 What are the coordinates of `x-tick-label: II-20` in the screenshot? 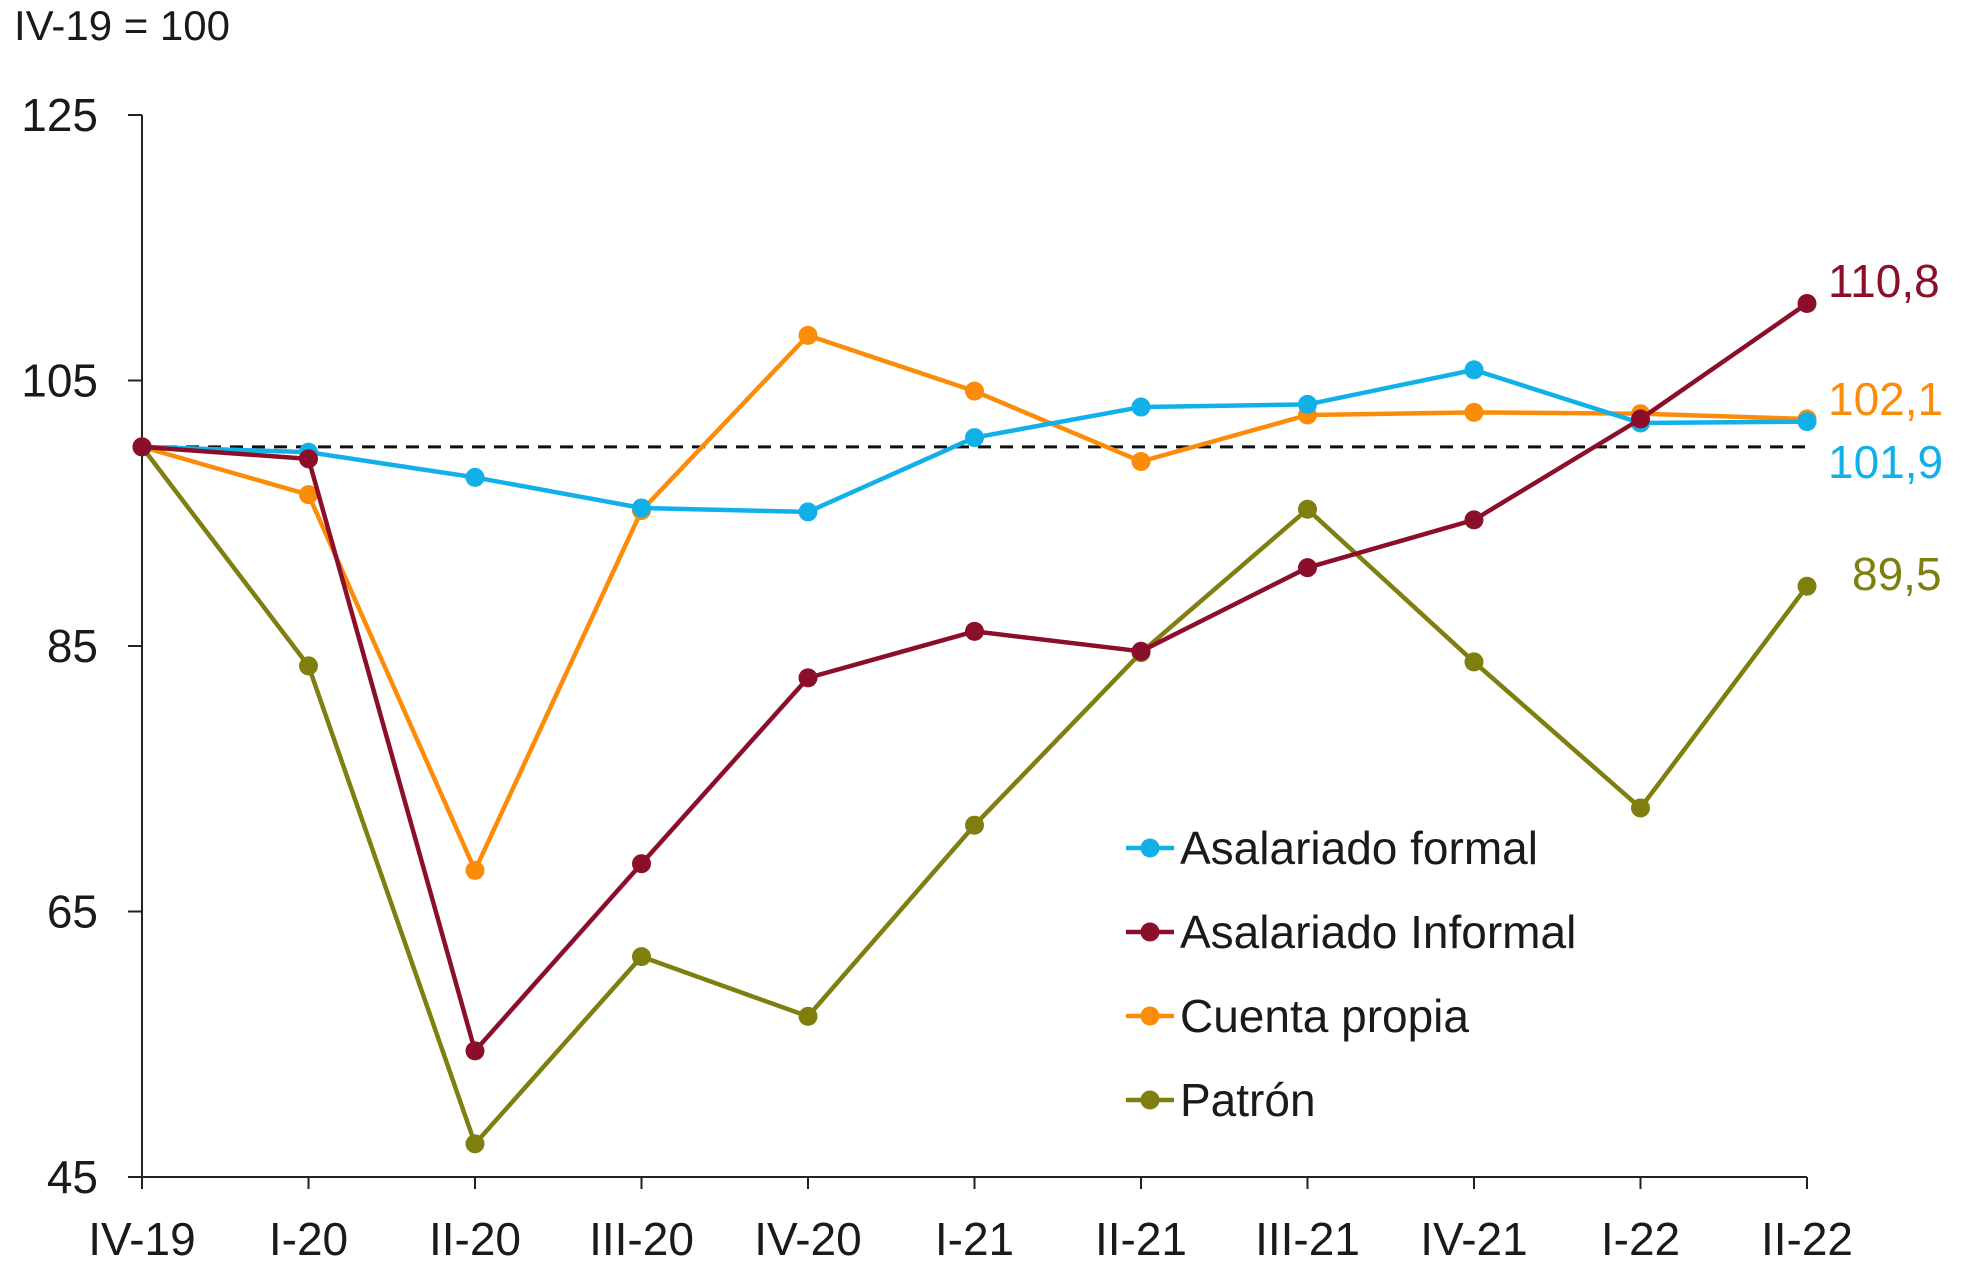 It's located at (475, 1239).